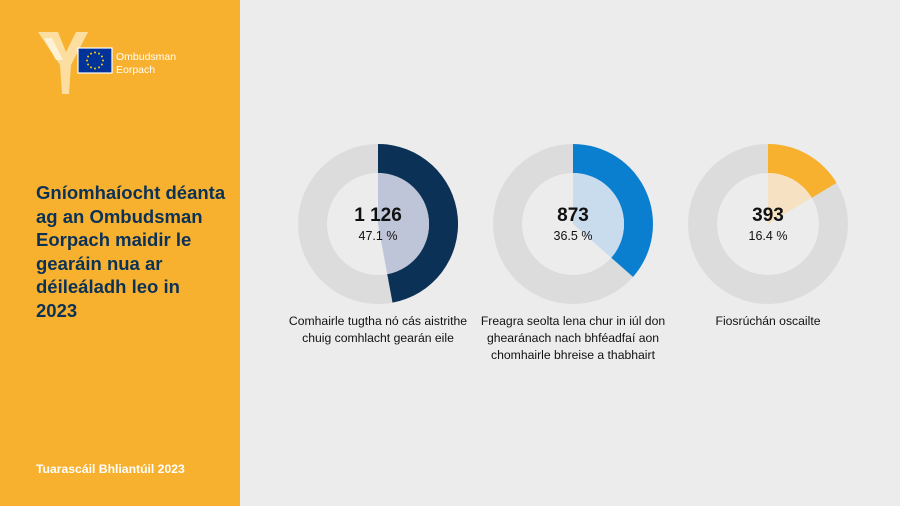  Describe the element at coordinates (378, 236) in the screenshot. I see `donut-1-percent: 47.1 %` at that location.